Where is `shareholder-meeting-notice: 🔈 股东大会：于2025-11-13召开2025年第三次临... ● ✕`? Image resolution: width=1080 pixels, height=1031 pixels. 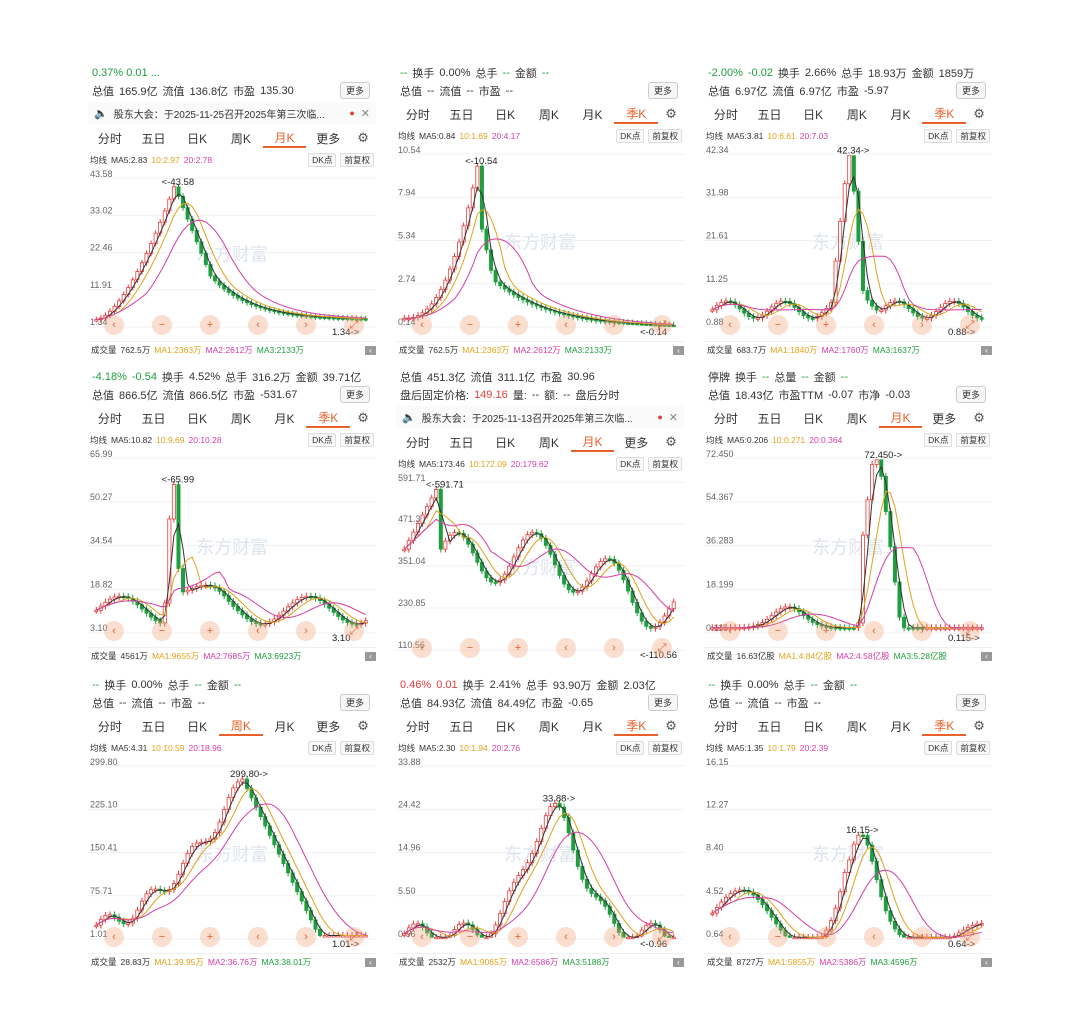
shareholder-meeting-notice: 🔈 股东大会：于2025-11-13召开2025年第三次临... ● ✕ is located at coordinates (540, 417).